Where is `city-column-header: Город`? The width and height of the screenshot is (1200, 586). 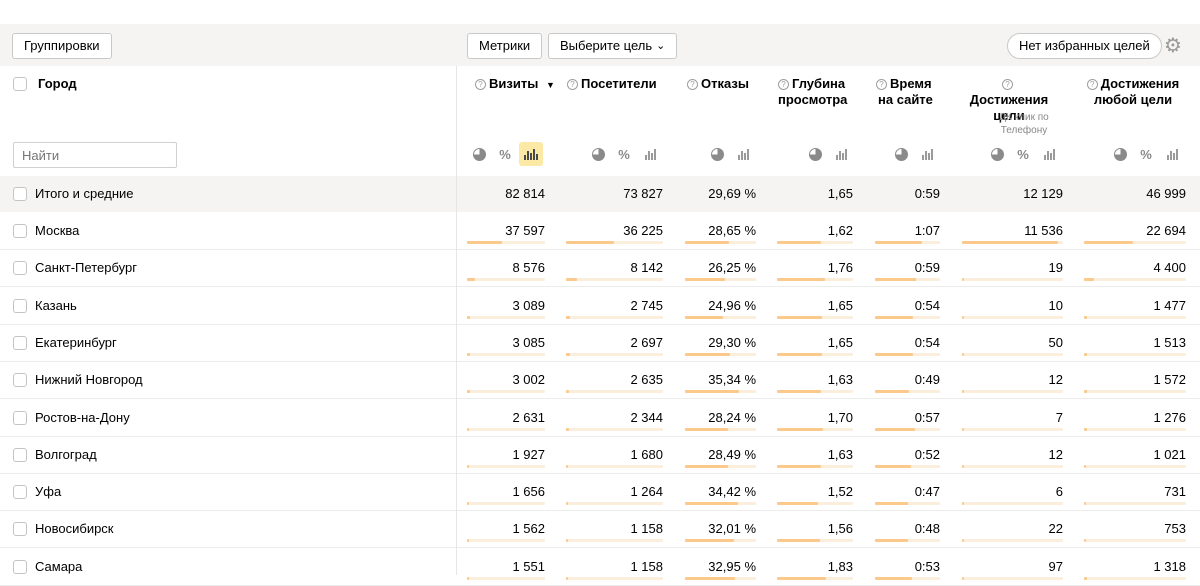 city-column-header: Город is located at coordinates (57, 83).